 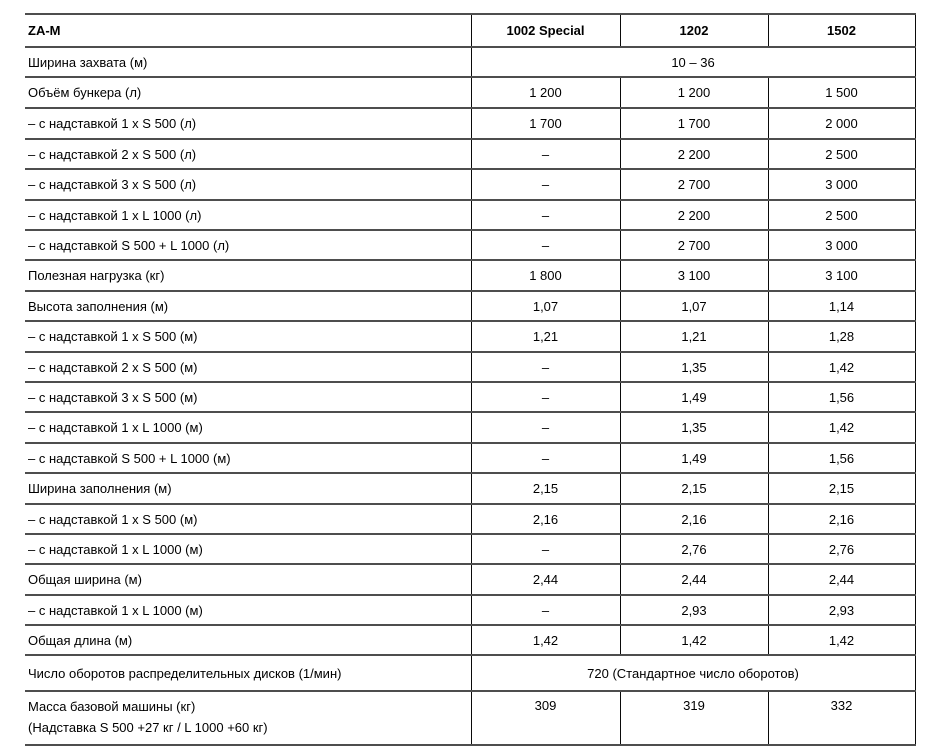 What do you see at coordinates (129, 458) in the screenshot?
I see `row-label: – с надставкой S 500 + L 1000 (м)` at bounding box center [129, 458].